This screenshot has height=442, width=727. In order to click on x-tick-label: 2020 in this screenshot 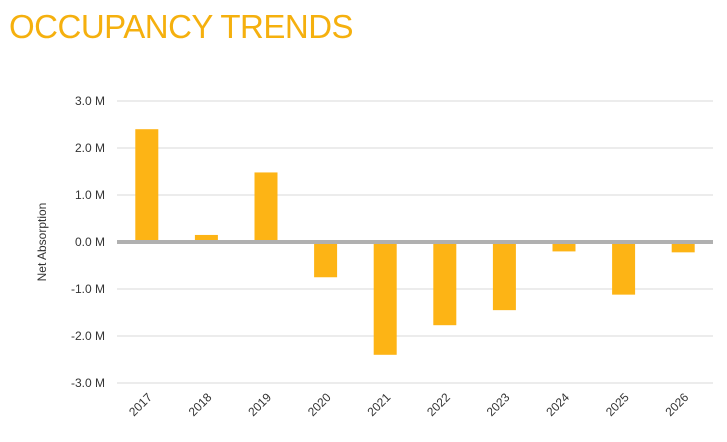, I will do `click(319, 404)`.